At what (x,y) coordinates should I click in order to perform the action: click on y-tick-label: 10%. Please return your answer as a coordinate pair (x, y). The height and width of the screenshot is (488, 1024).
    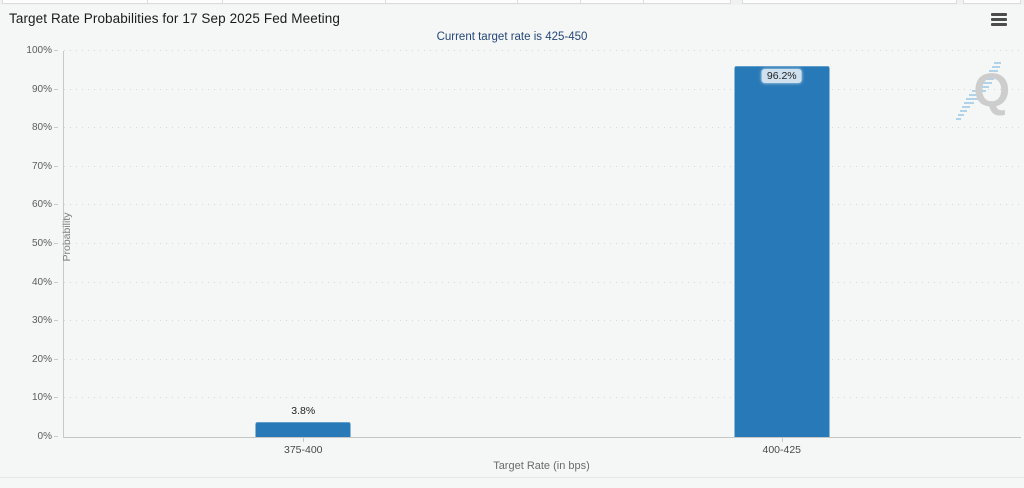
    Looking at the image, I should click on (41, 398).